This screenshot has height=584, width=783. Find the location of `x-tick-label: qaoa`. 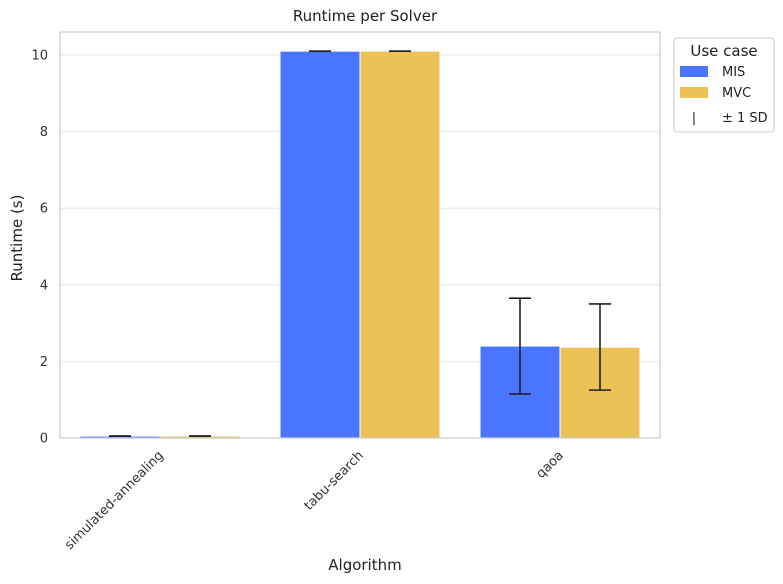

x-tick-label: qaoa is located at coordinates (549, 464).